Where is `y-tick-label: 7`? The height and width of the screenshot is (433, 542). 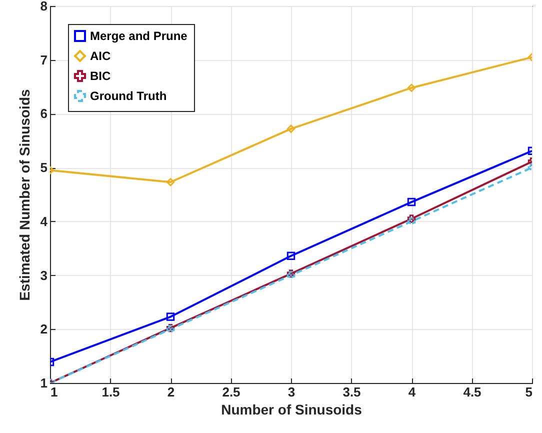
y-tick-label: 7 is located at coordinates (44, 60).